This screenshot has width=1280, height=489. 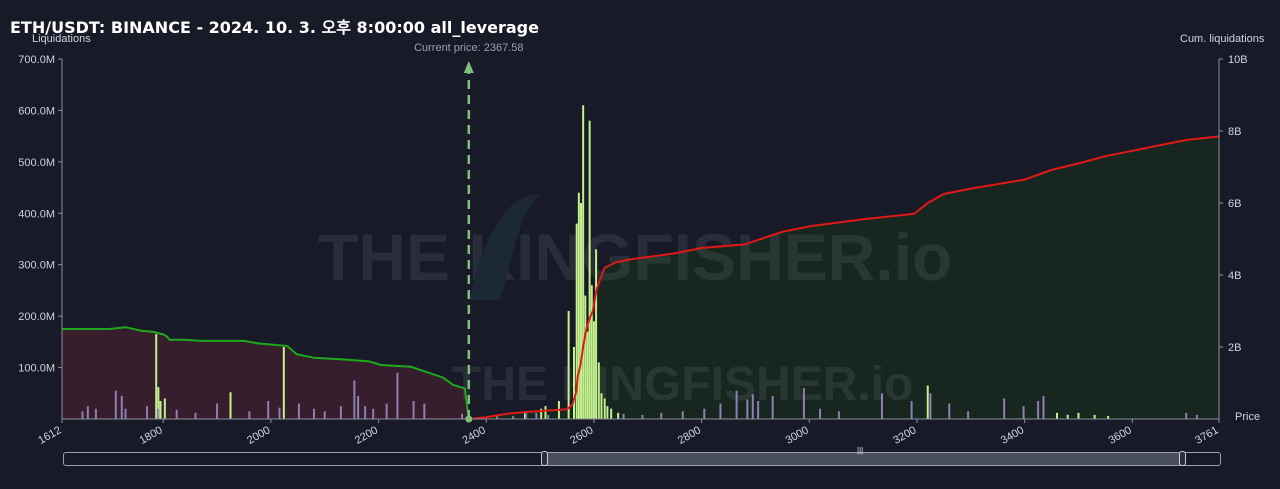 I want to click on watermark-text-small: THE KINGFISHER.io, so click(x=682, y=384).